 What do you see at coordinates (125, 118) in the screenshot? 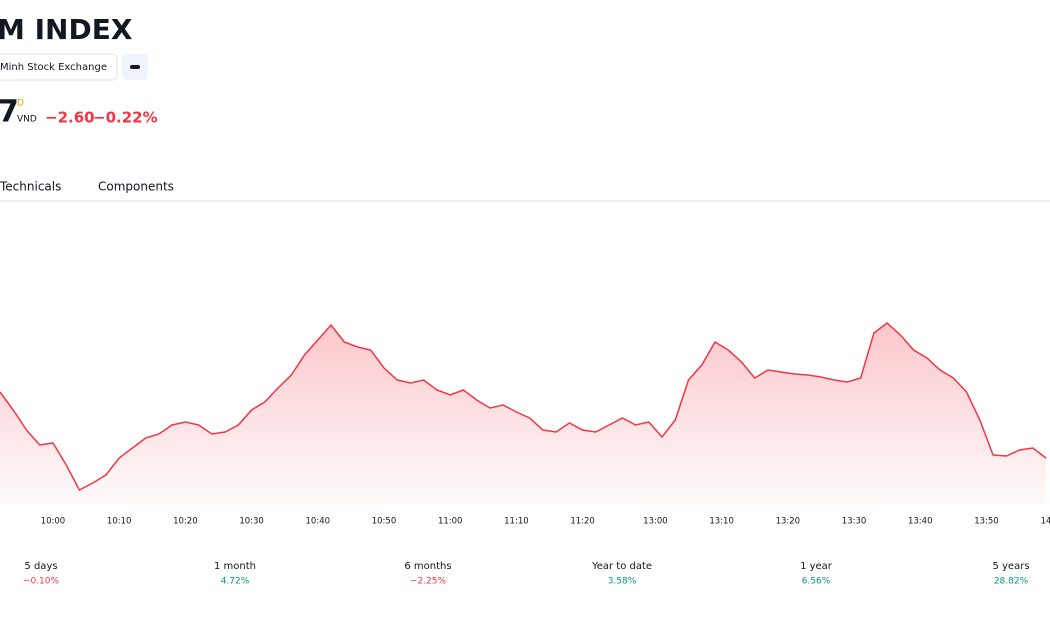
I see `price-change-percent: −0.22%` at bounding box center [125, 118].